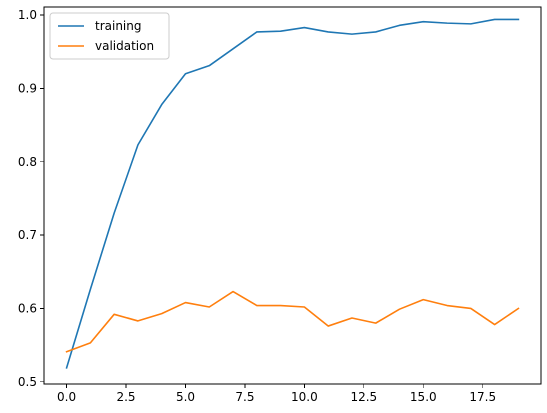  I want to click on legend-label-training: training, so click(118, 26).